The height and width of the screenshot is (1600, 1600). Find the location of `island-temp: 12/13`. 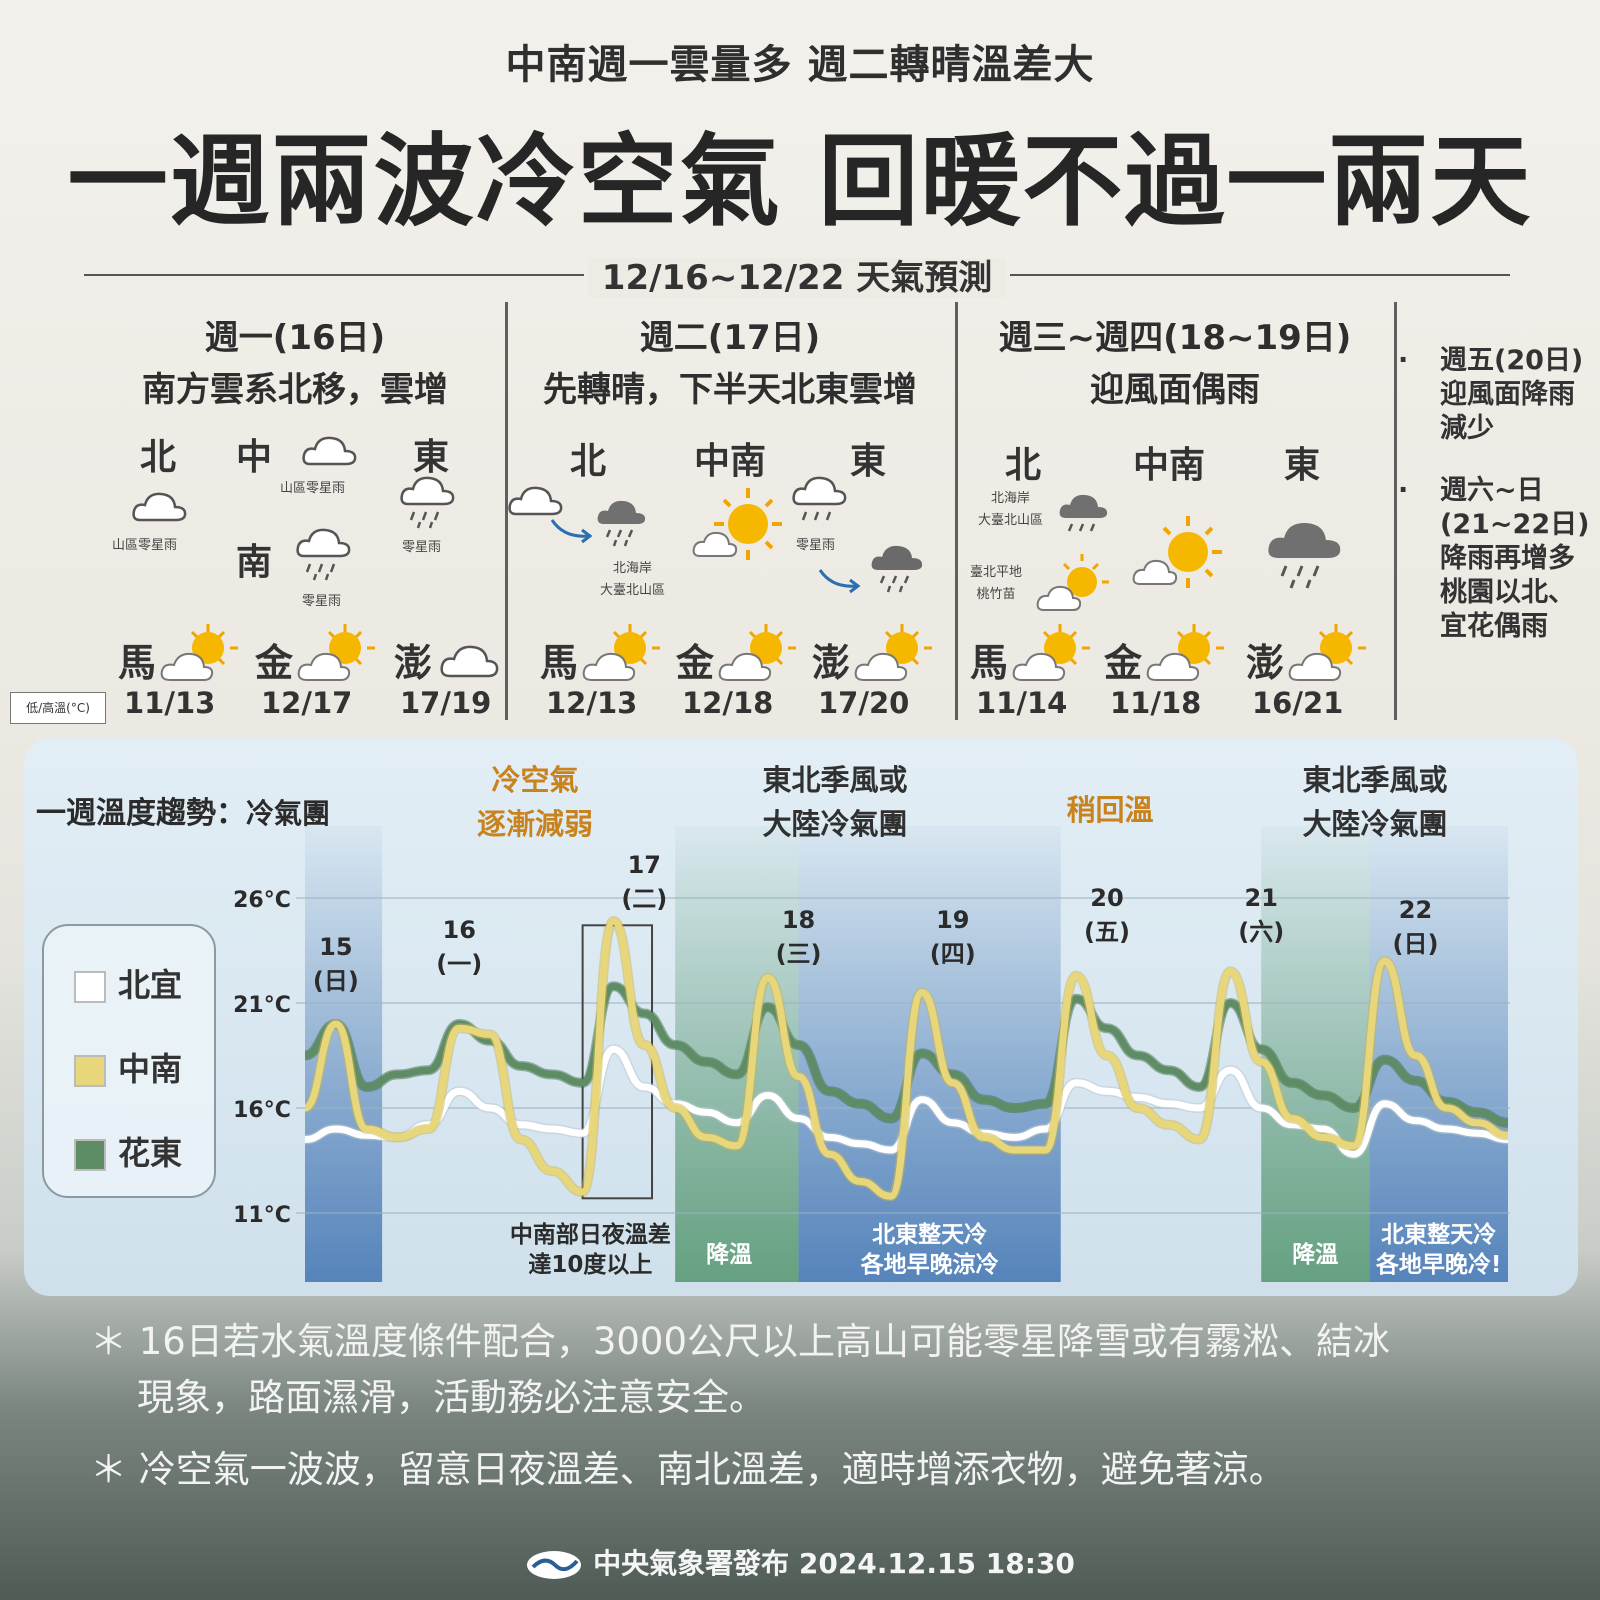

island-temp: 12/13 is located at coordinates (592, 703).